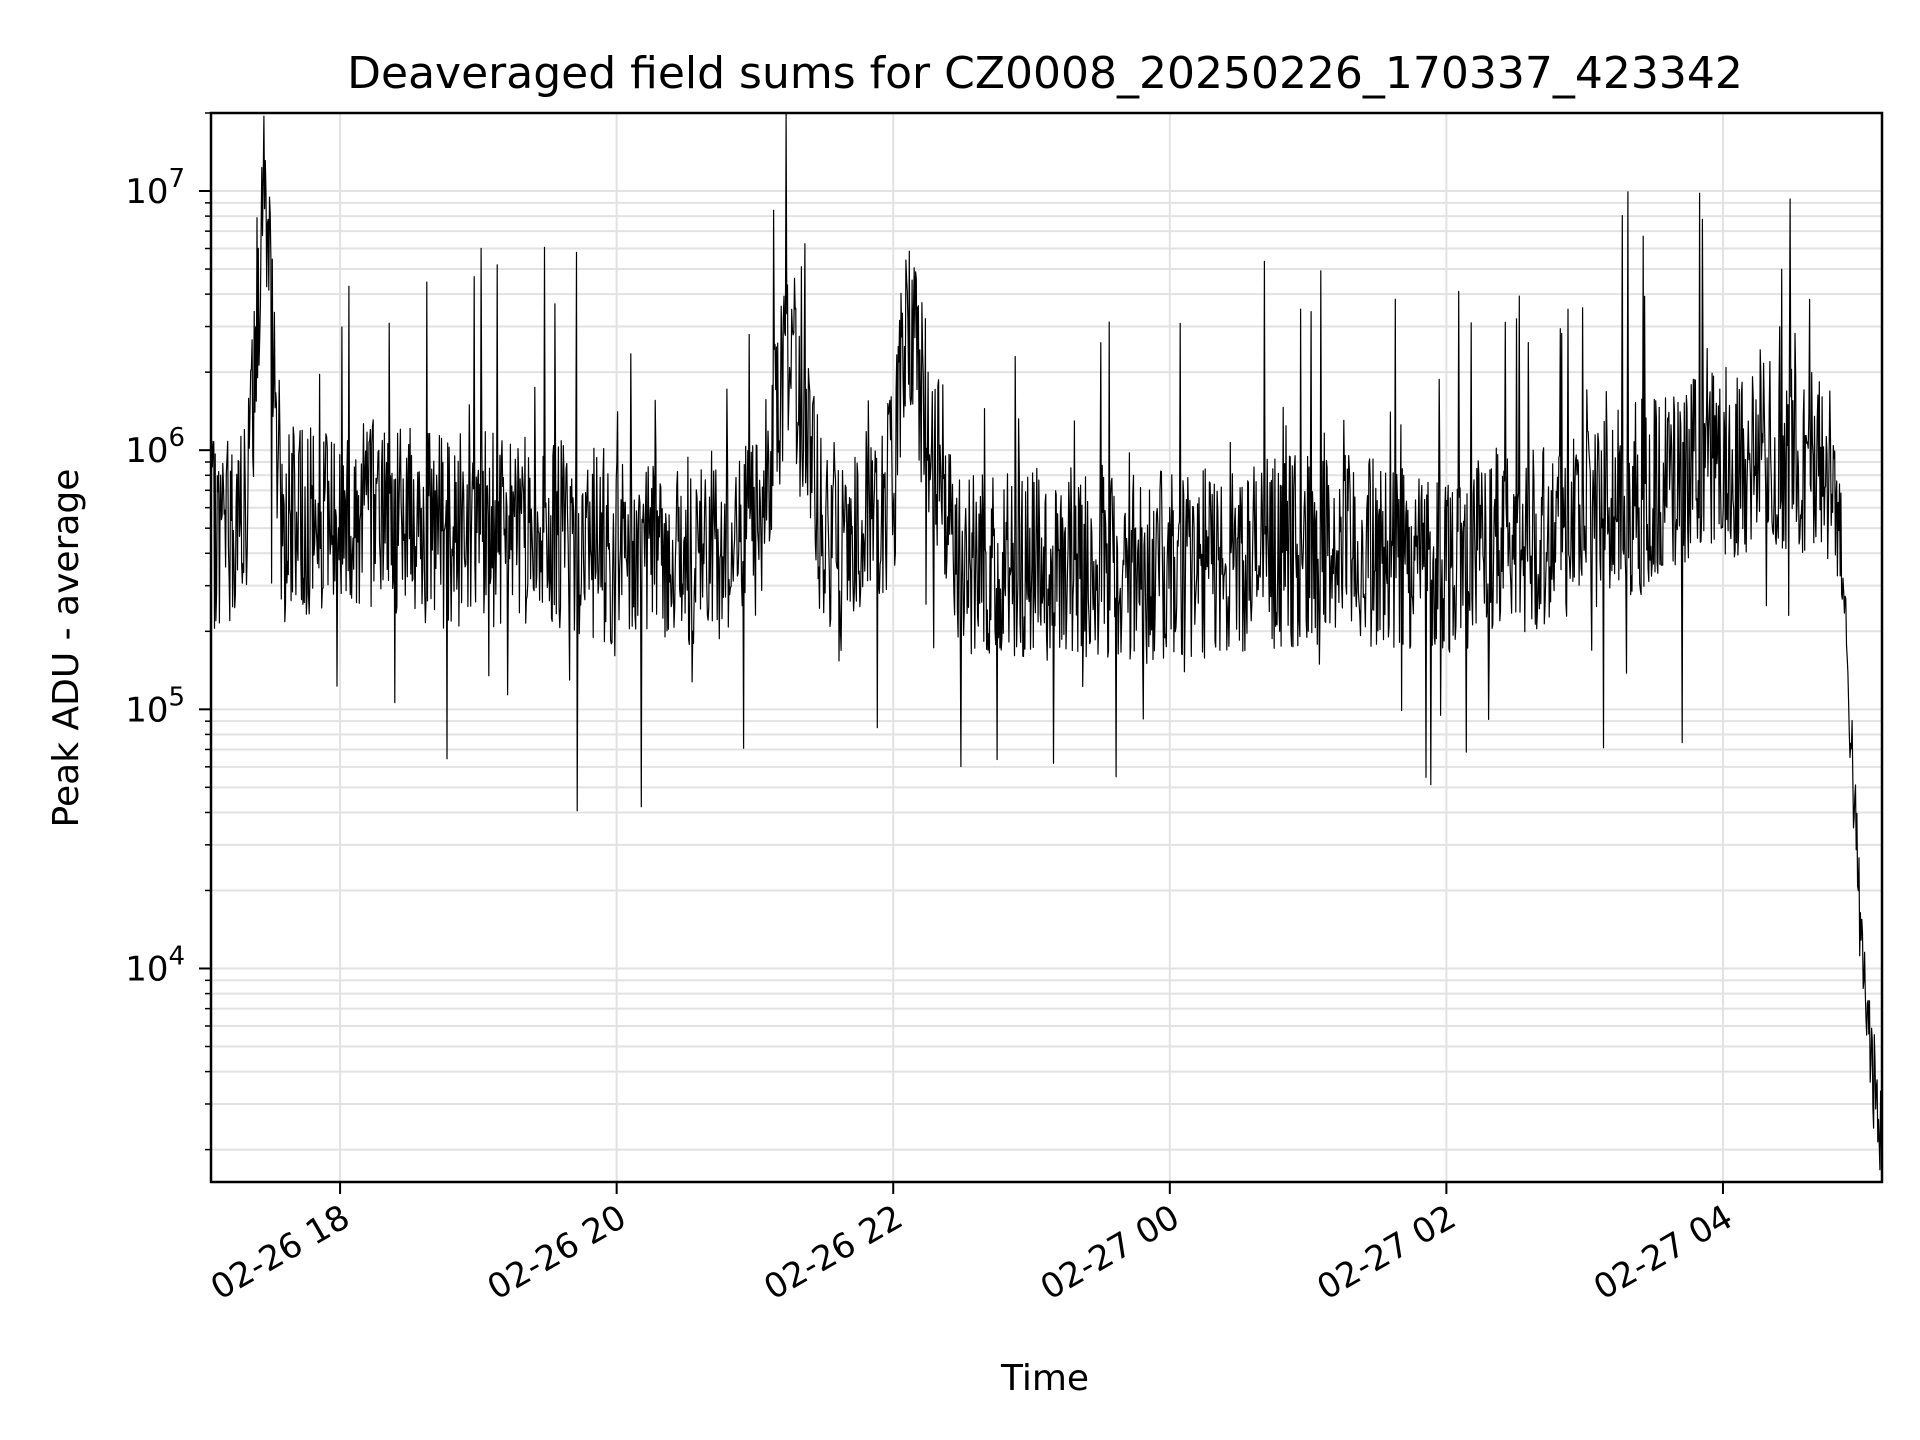  What do you see at coordinates (557, 1252) in the screenshot?
I see `x-tick-label: 02-26 20` at bounding box center [557, 1252].